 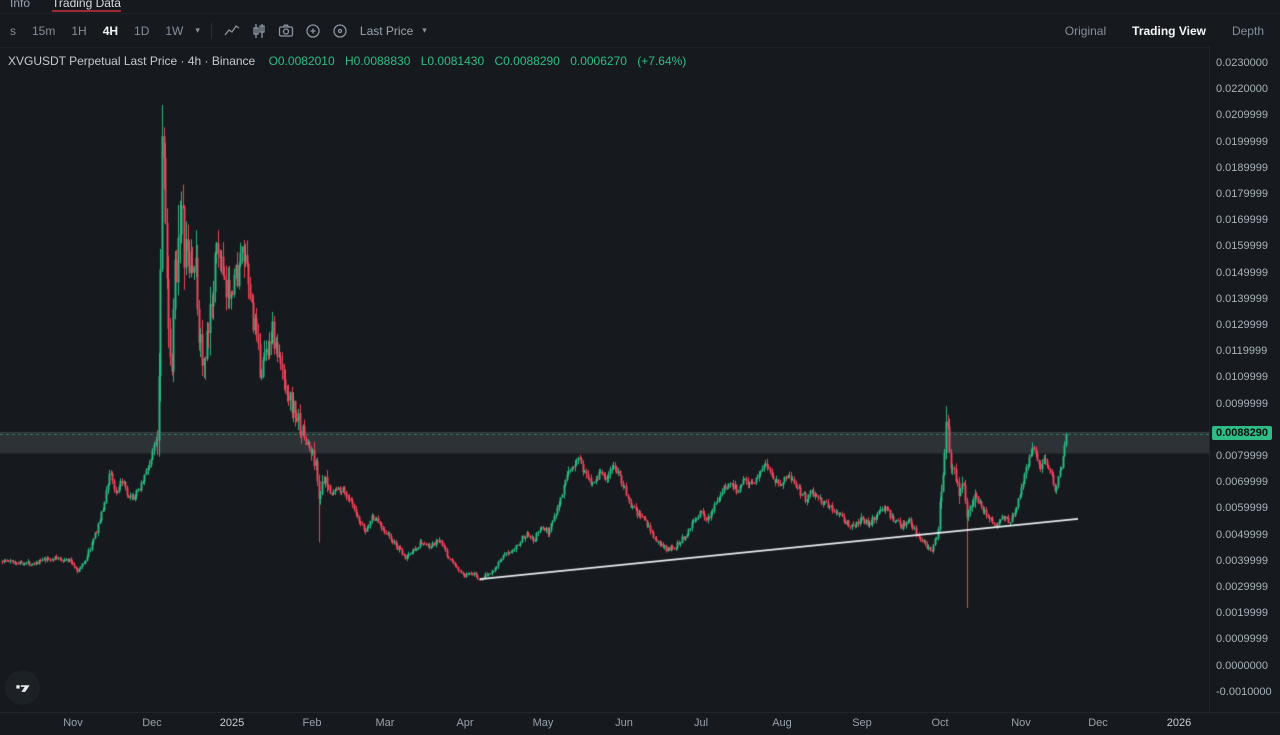 I want to click on price-axis-label: 0.0179999, so click(x=1242, y=194).